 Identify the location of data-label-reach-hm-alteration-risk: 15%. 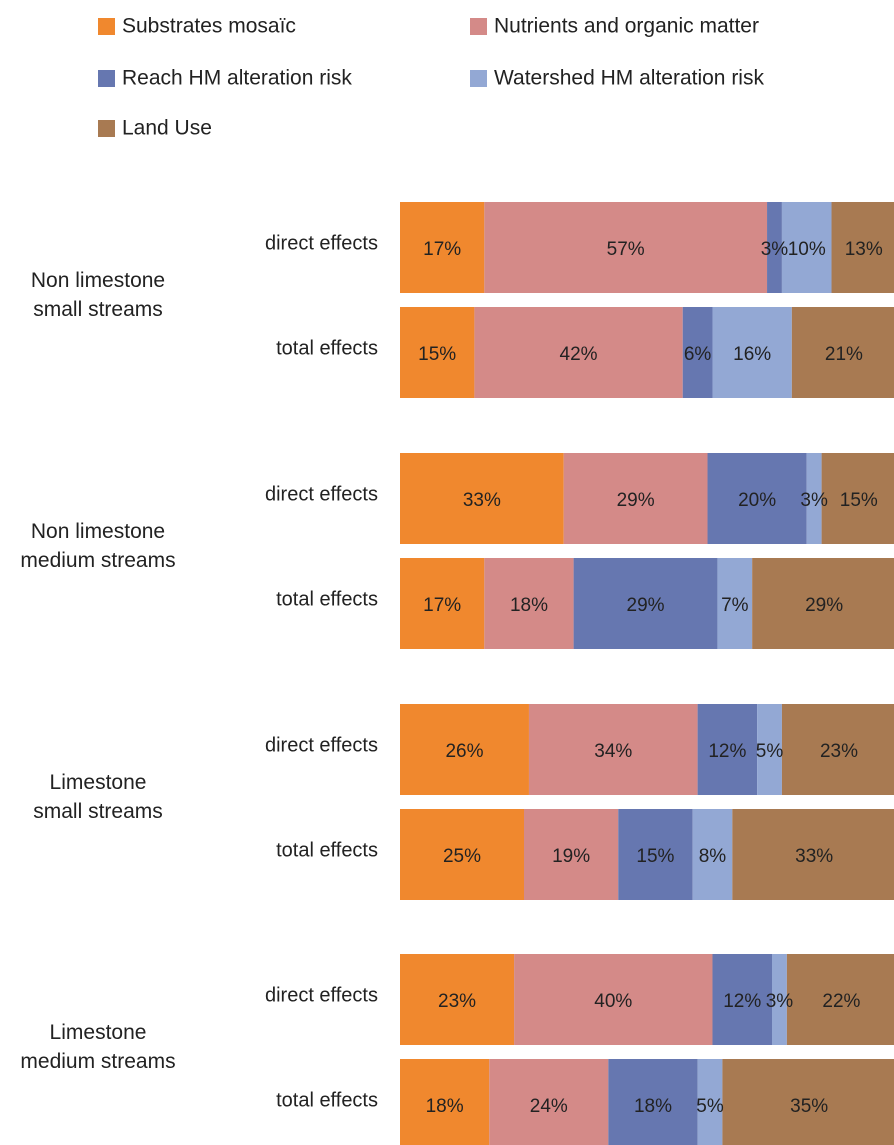
(655, 856).